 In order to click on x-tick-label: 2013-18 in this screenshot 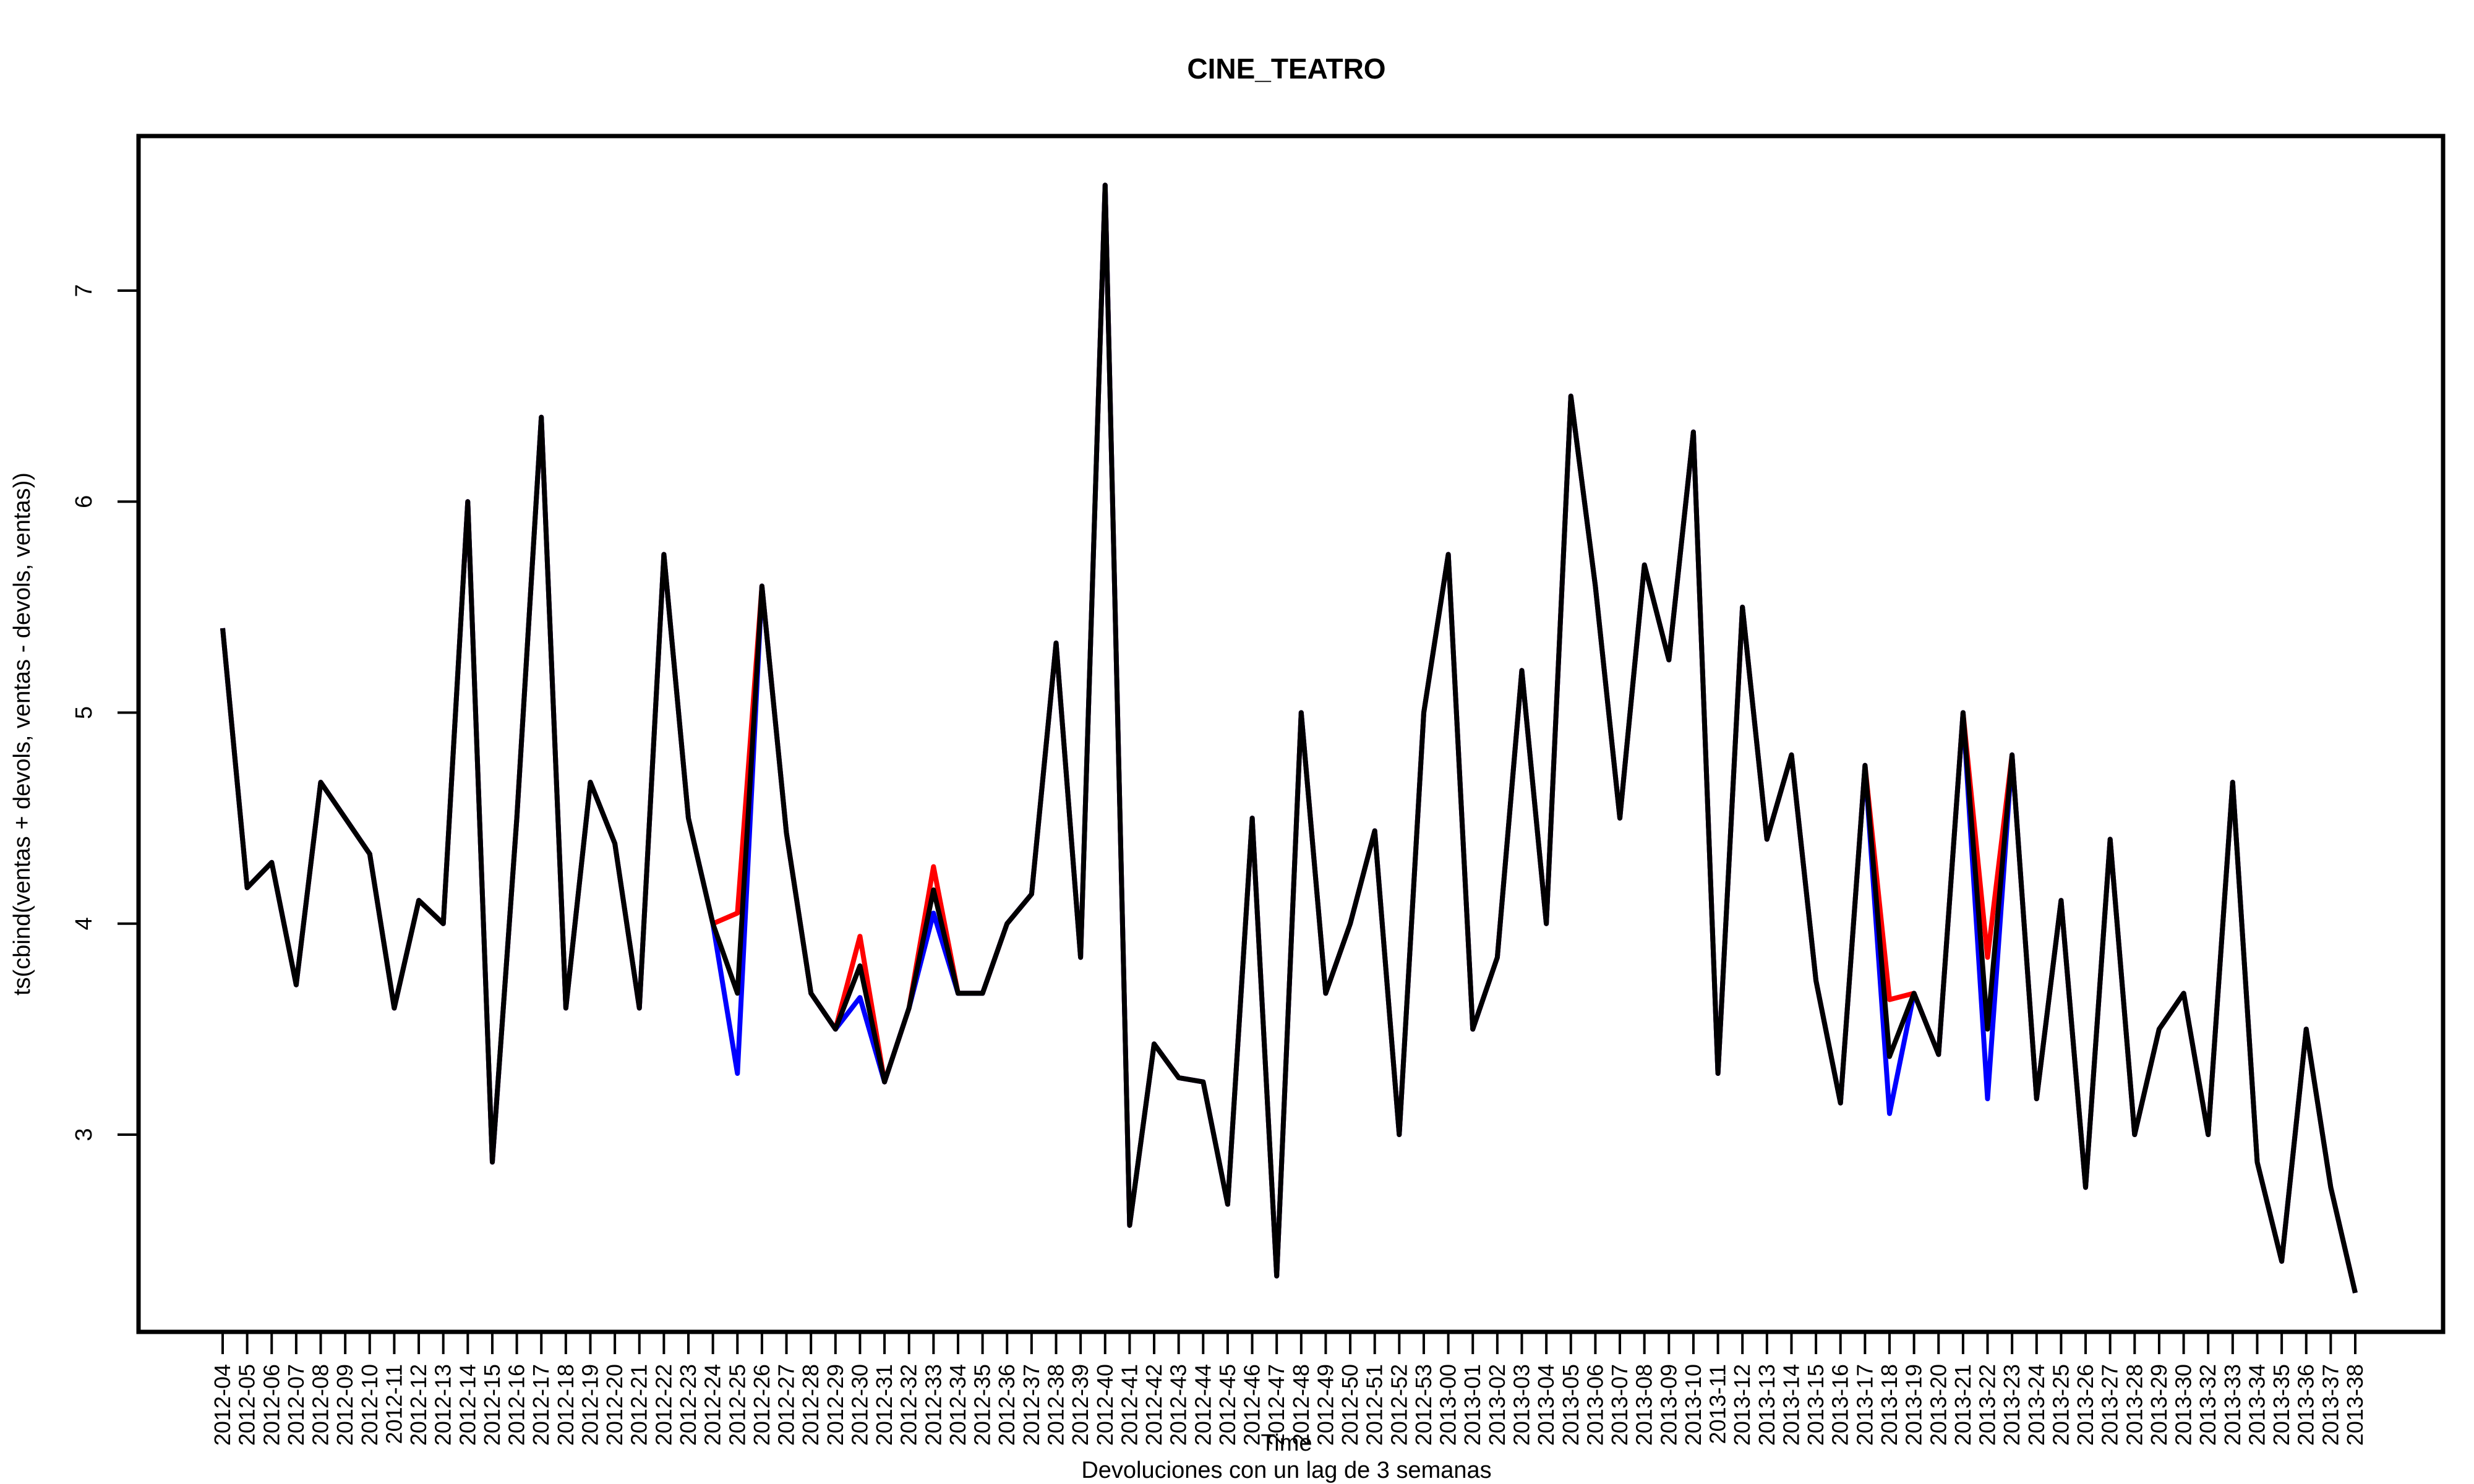, I will do `click(1890, 1405)`.